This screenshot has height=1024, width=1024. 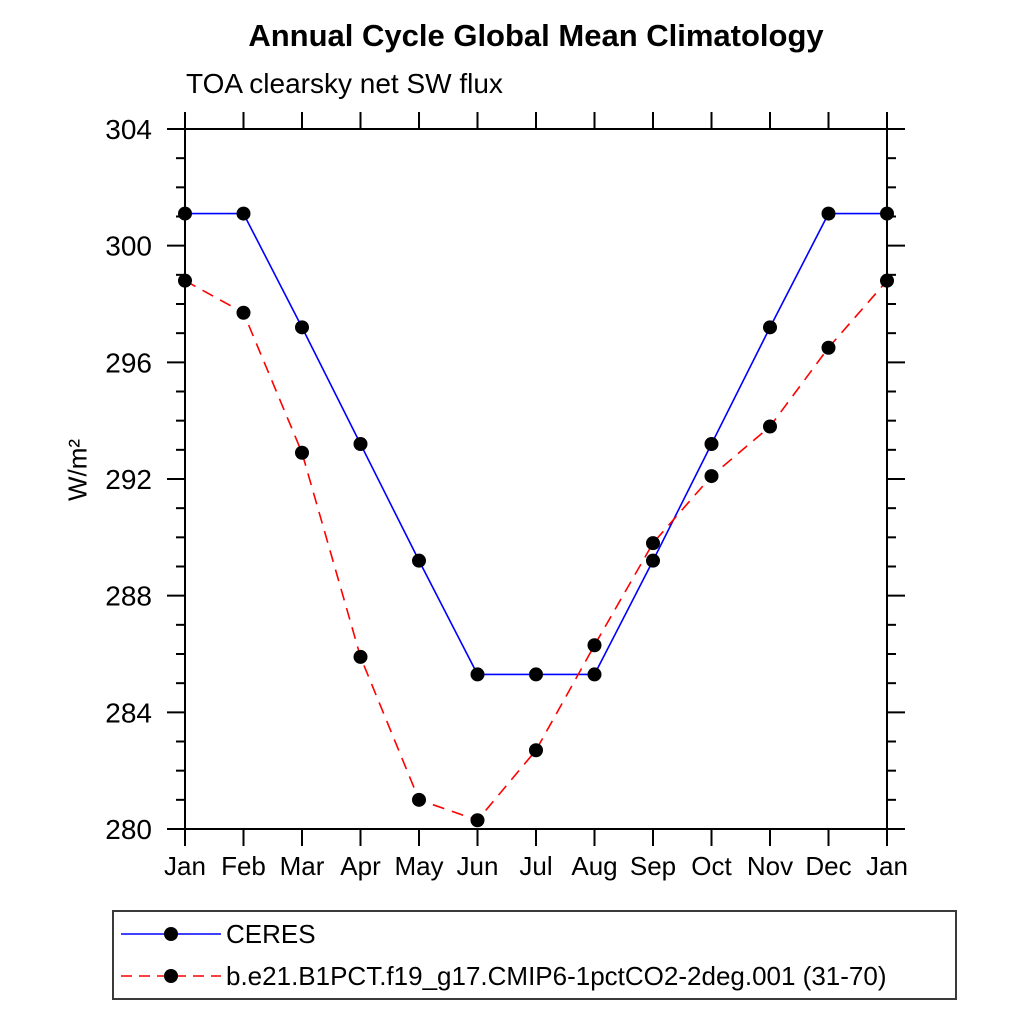 What do you see at coordinates (828, 866) in the screenshot?
I see `x-tick-label: Dec` at bounding box center [828, 866].